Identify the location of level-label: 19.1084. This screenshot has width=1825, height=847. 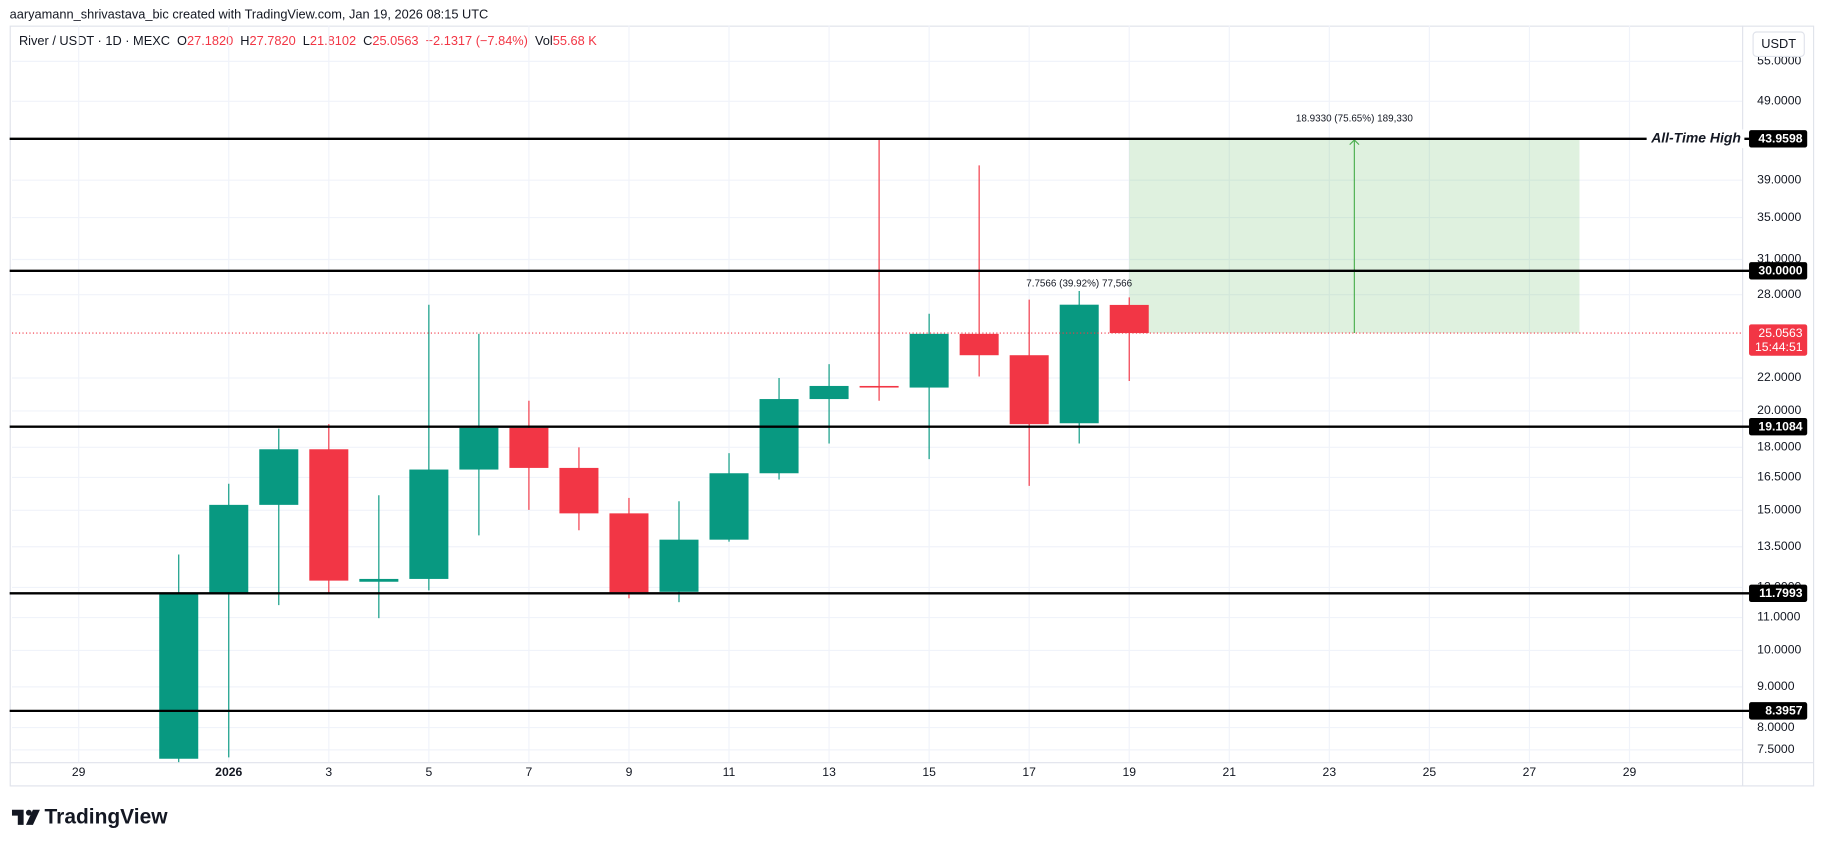
(1780, 427).